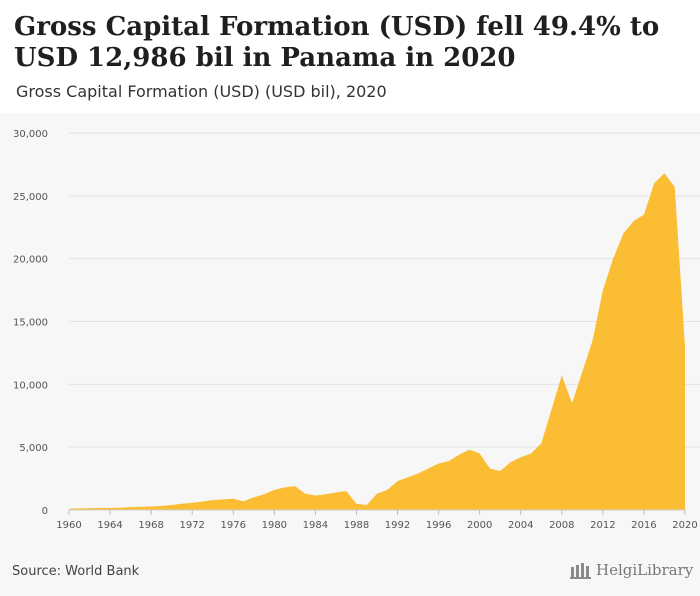  What do you see at coordinates (191, 525) in the screenshot?
I see `x-tick-label: 1972` at bounding box center [191, 525].